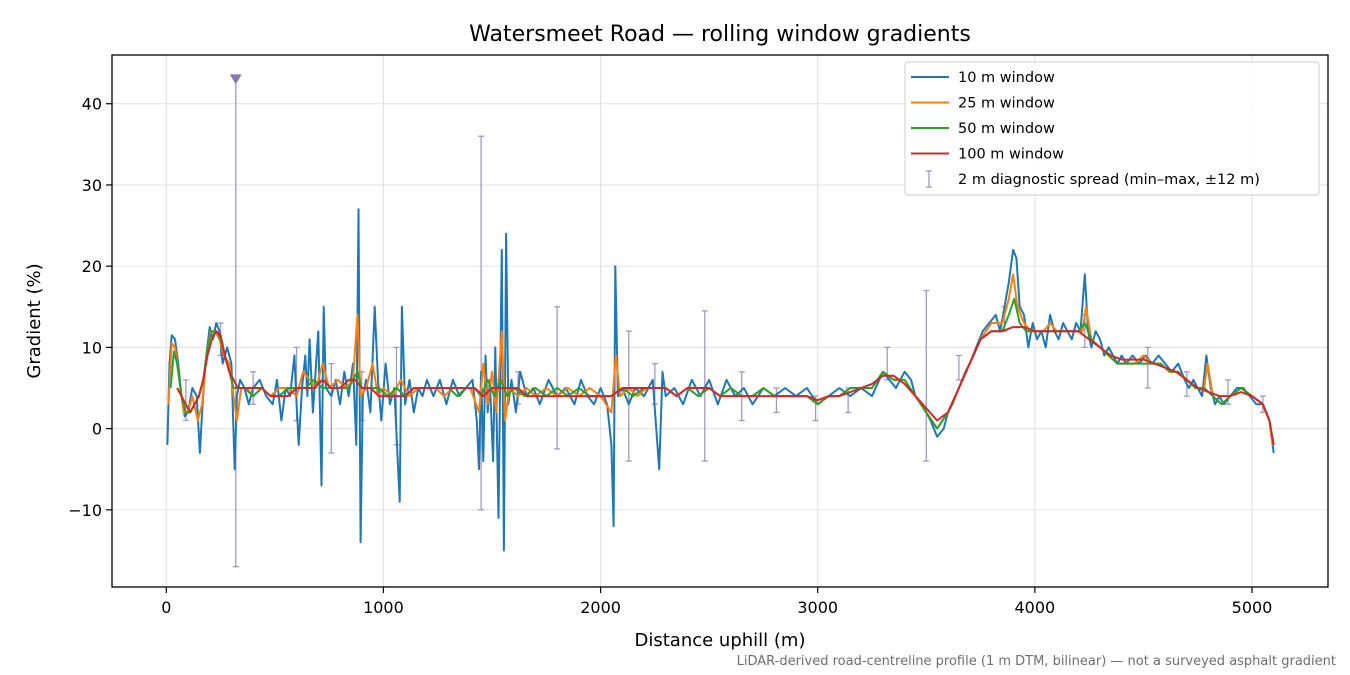 The height and width of the screenshot is (675, 1350). Describe the element at coordinates (720, 640) in the screenshot. I see `x-axis-label: Distance uphill (m)` at that location.